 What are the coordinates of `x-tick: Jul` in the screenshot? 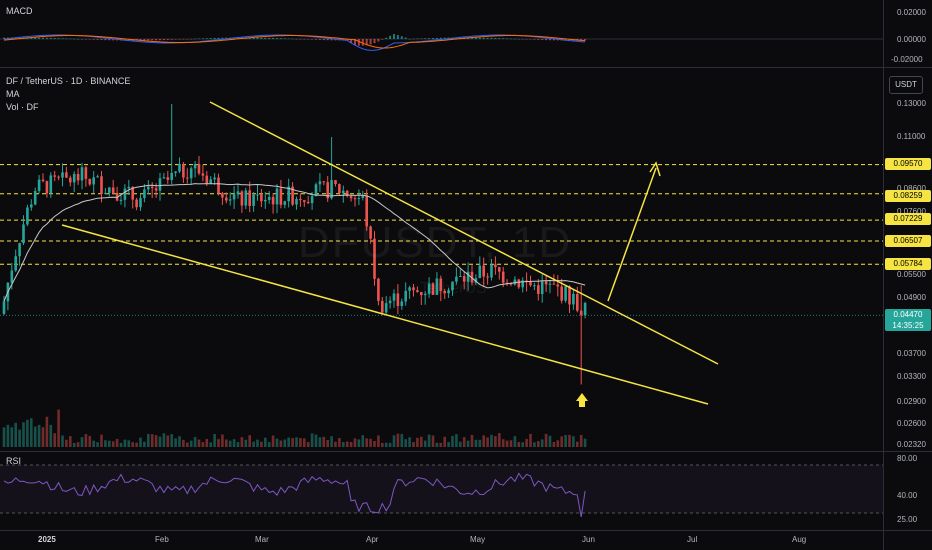 It's located at (692, 539).